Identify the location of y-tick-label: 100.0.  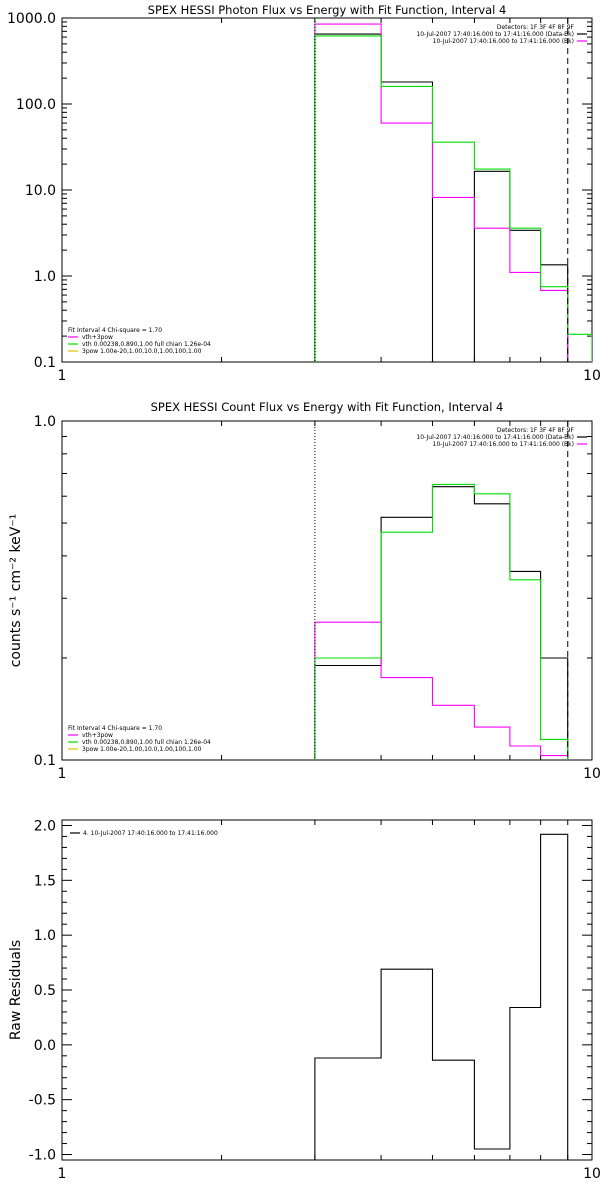
(36, 105).